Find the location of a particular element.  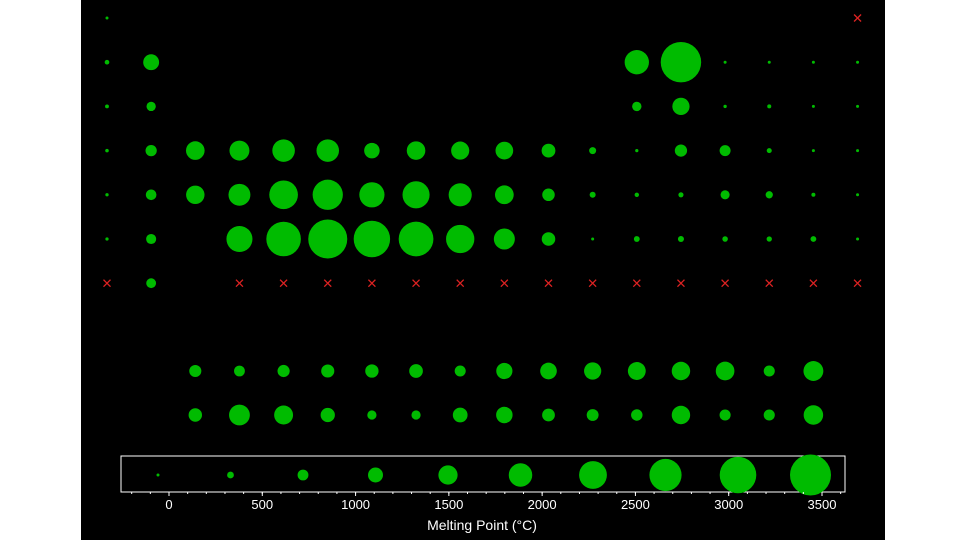

x-axis-title: Melting Point (°C) is located at coordinates (482, 525).